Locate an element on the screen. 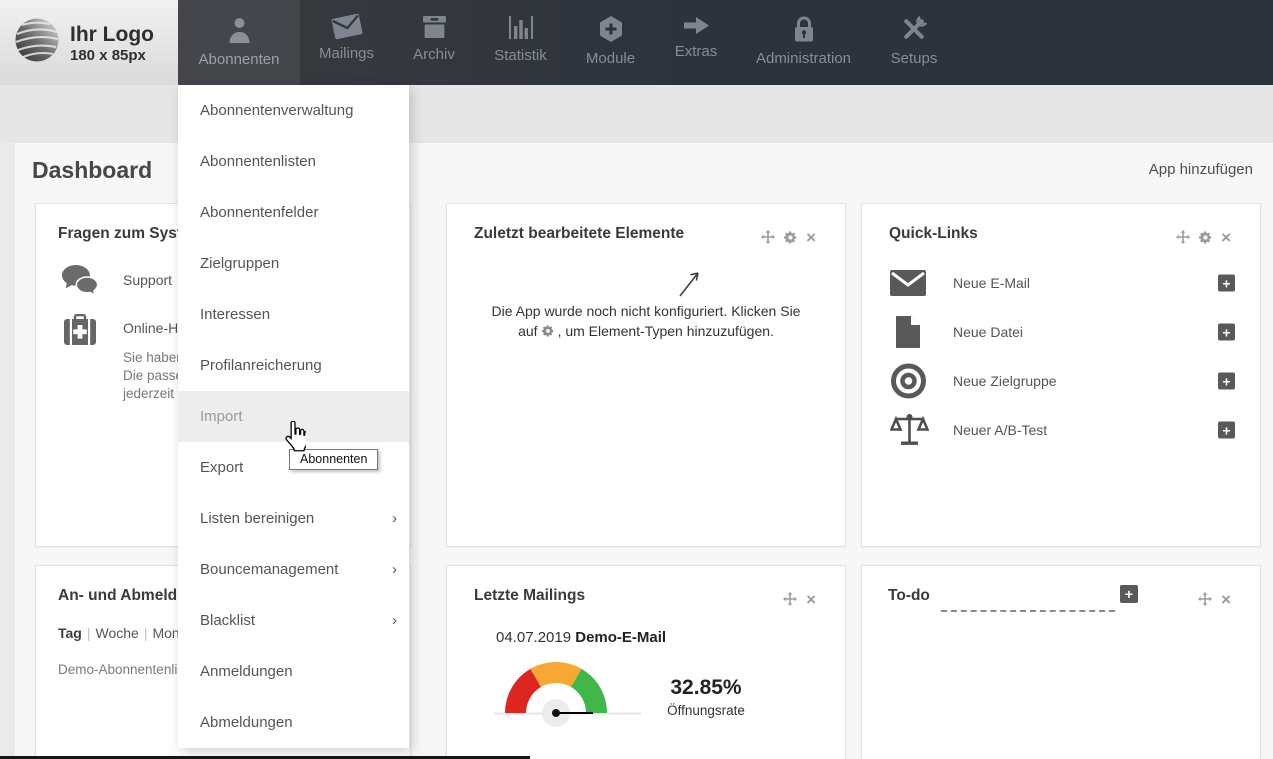  bottom-window-edge is located at coordinates (265, 757).